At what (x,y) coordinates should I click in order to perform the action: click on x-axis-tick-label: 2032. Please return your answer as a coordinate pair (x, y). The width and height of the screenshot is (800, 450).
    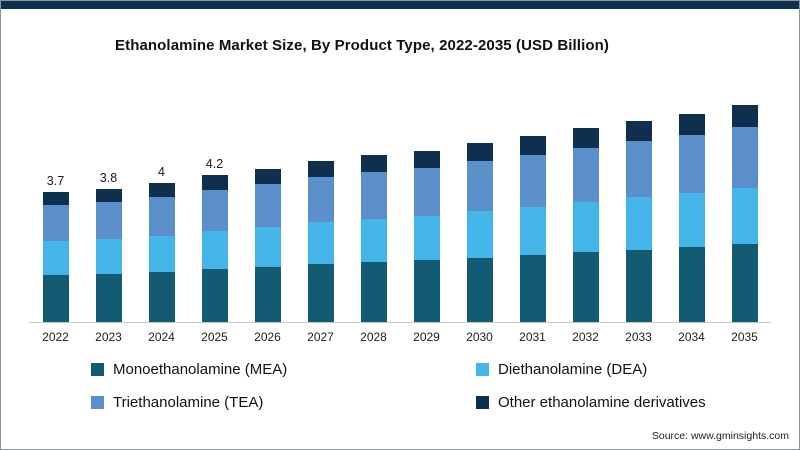
    Looking at the image, I should click on (585, 337).